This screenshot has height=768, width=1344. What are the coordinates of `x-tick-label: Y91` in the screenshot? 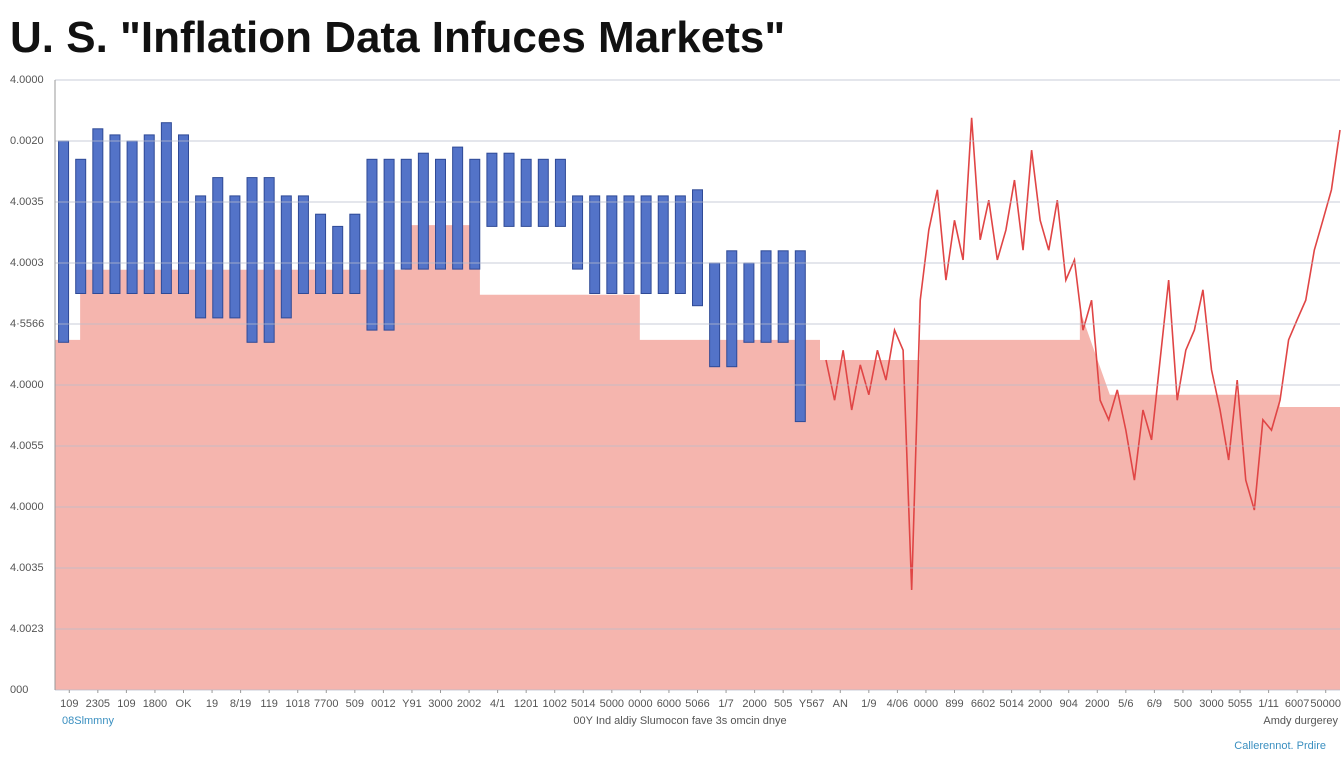 It's located at (412, 704).